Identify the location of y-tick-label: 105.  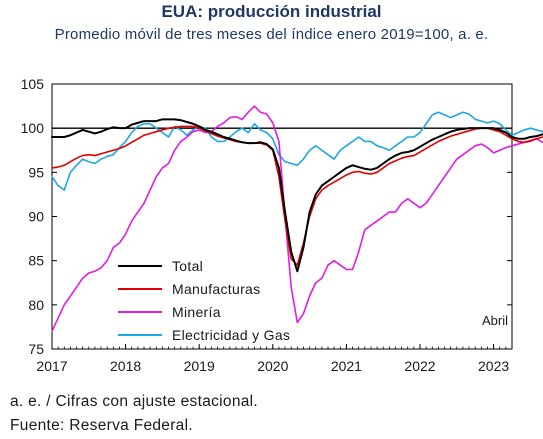
(33, 84).